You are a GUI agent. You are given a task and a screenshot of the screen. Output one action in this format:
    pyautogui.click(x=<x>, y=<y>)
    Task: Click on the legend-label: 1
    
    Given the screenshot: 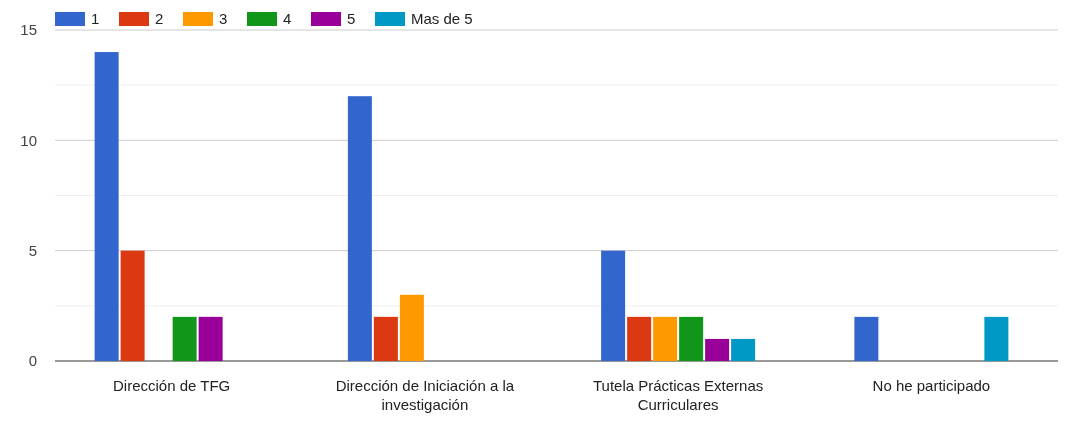 What is the action you would take?
    pyautogui.click(x=95, y=19)
    